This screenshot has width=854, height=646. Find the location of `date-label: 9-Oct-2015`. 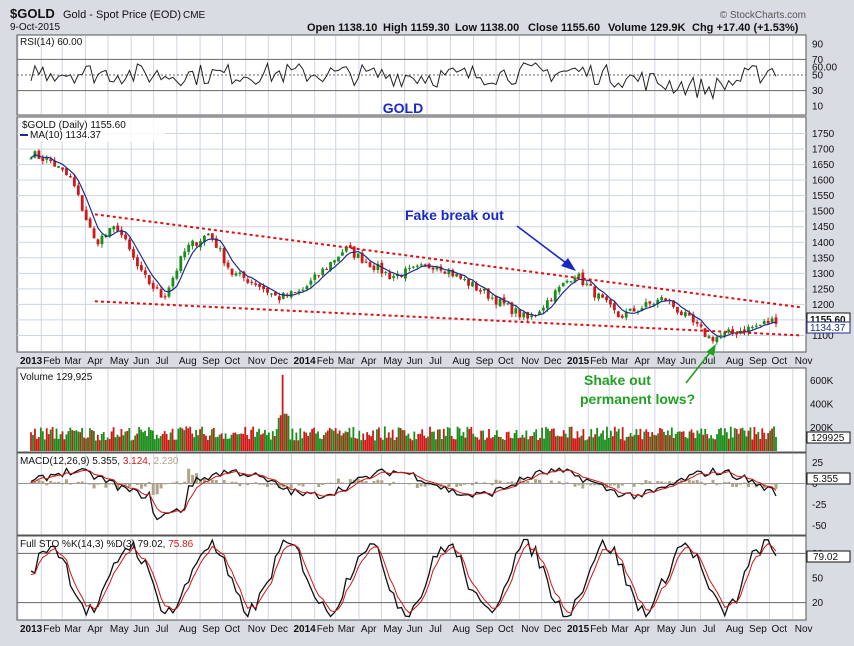

date-label: 9-Oct-2015 is located at coordinates (35, 27).